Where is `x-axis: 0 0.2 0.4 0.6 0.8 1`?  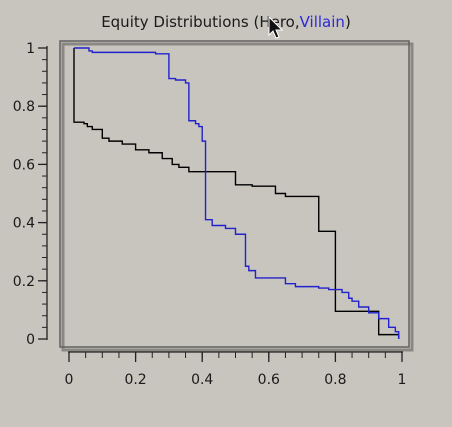 x-axis: 0 0.2 0.4 0.6 0.8 1 is located at coordinates (236, 369).